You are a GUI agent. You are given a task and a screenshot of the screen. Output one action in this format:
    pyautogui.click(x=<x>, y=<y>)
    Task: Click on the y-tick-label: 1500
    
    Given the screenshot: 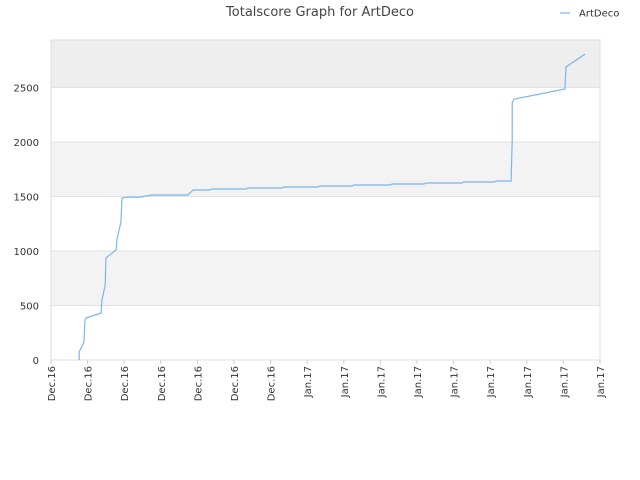 What is the action you would take?
    pyautogui.click(x=26, y=198)
    